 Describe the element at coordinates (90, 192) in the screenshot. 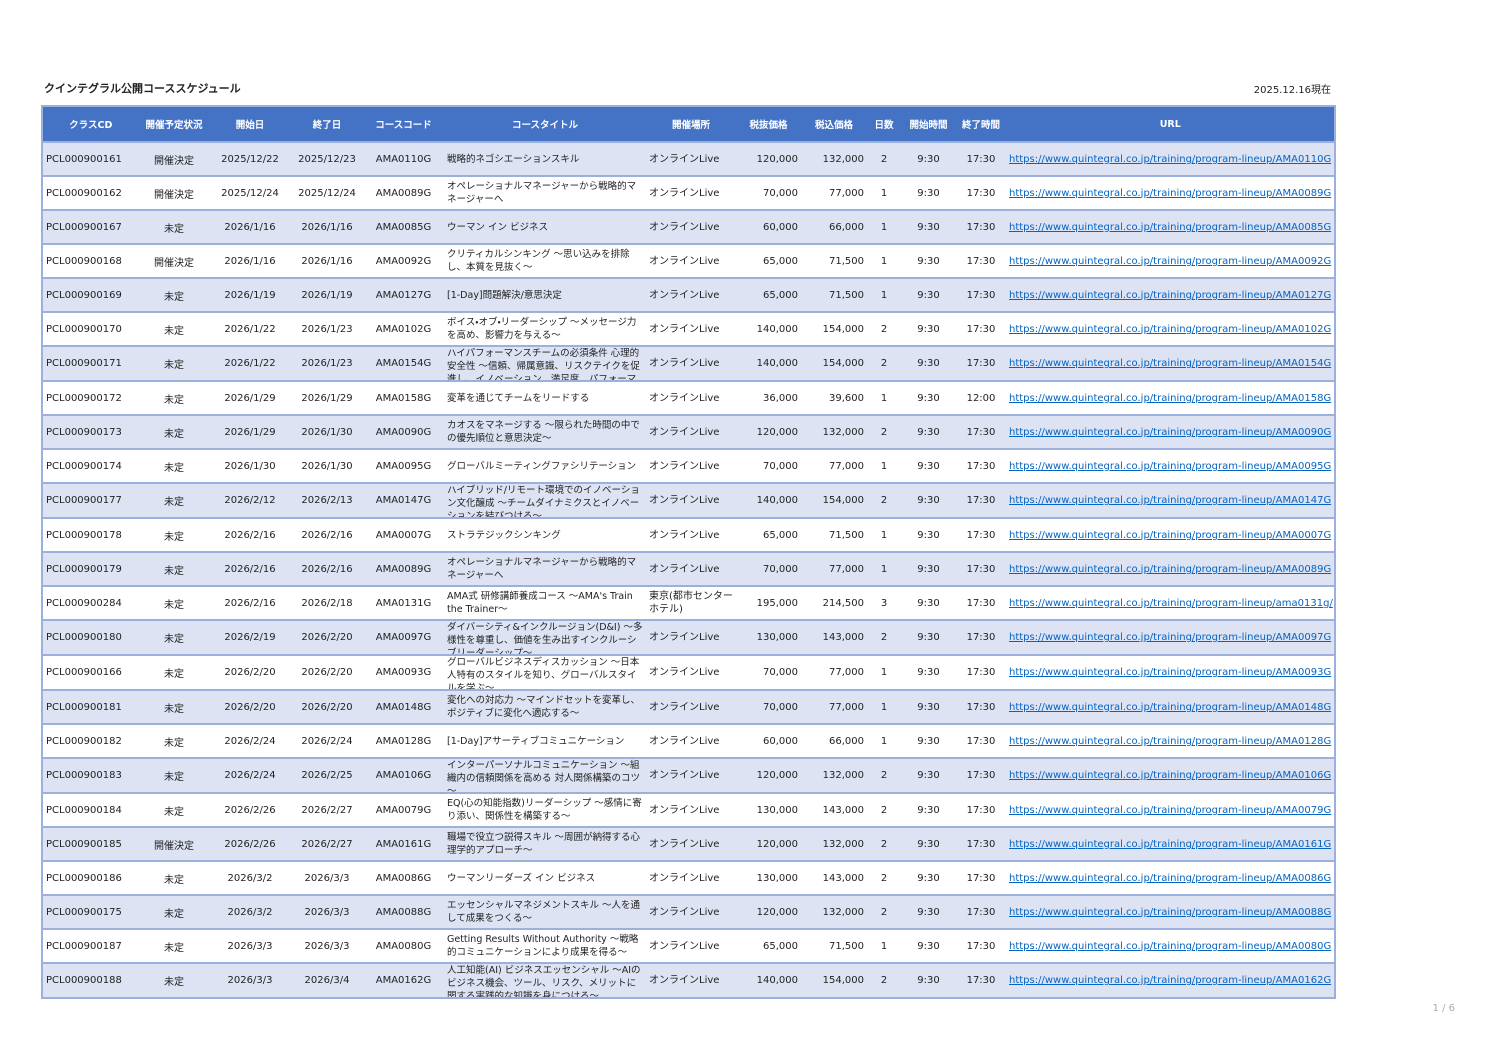

I see `table-cell: PCL000900162` at that location.